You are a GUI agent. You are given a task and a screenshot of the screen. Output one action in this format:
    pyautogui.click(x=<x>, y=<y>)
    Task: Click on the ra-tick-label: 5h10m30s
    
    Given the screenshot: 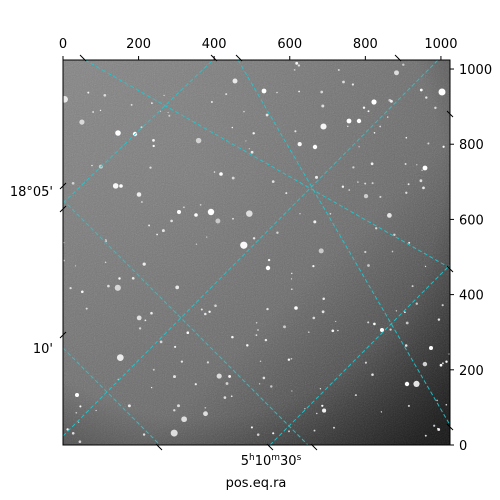 What is the action you would take?
    pyautogui.click(x=271, y=461)
    